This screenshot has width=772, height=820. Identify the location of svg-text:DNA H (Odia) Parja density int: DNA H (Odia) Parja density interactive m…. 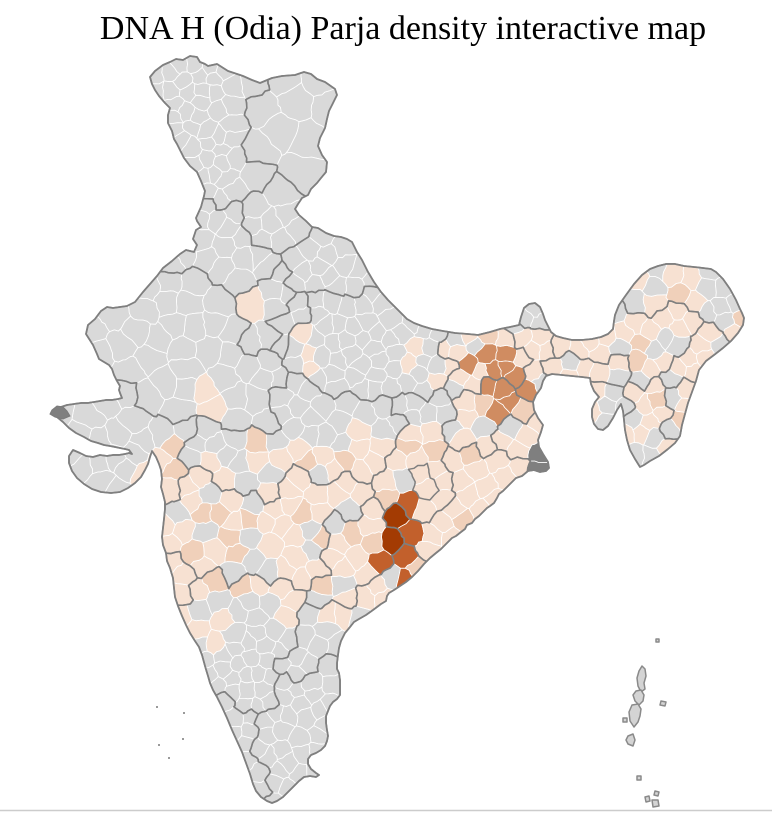
(403, 28).